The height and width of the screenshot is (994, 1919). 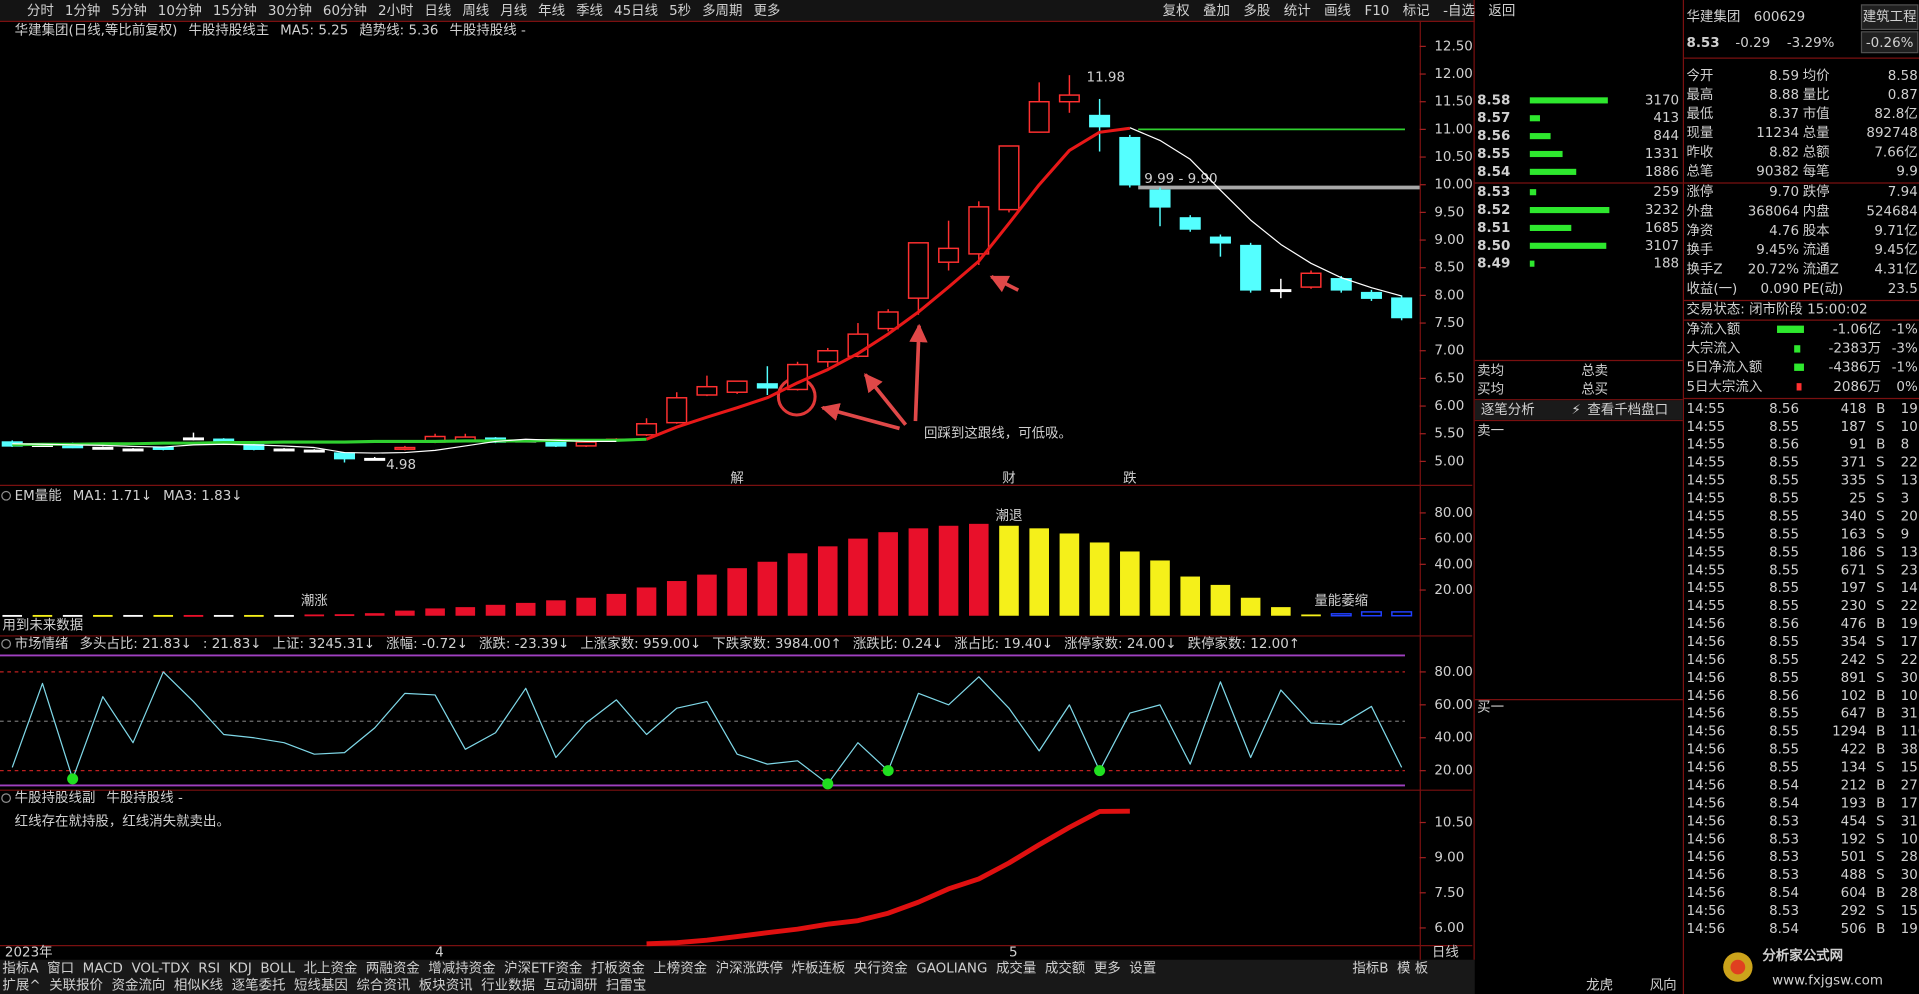 What do you see at coordinates (1816, 152) in the screenshot?
I see `stat-label: 总额` at bounding box center [1816, 152].